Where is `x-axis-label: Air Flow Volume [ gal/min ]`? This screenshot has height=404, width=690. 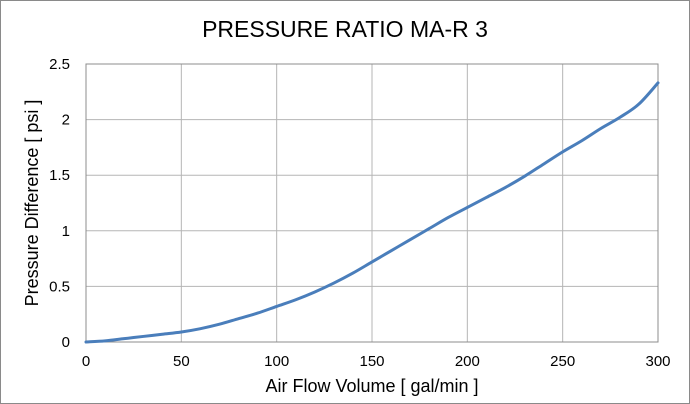
x-axis-label: Air Flow Volume [ gal/min ] is located at coordinates (371, 386).